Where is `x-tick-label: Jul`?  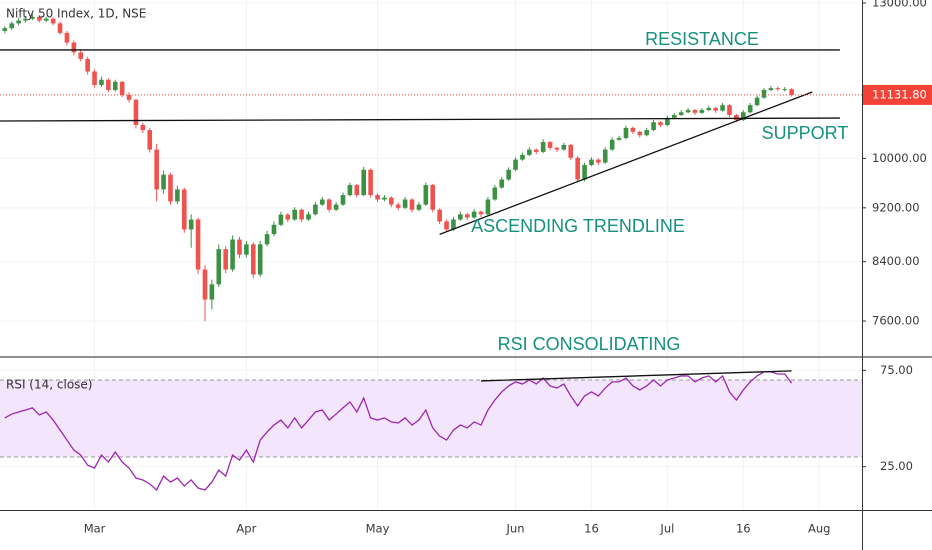 x-tick-label: Jul is located at coordinates (666, 529).